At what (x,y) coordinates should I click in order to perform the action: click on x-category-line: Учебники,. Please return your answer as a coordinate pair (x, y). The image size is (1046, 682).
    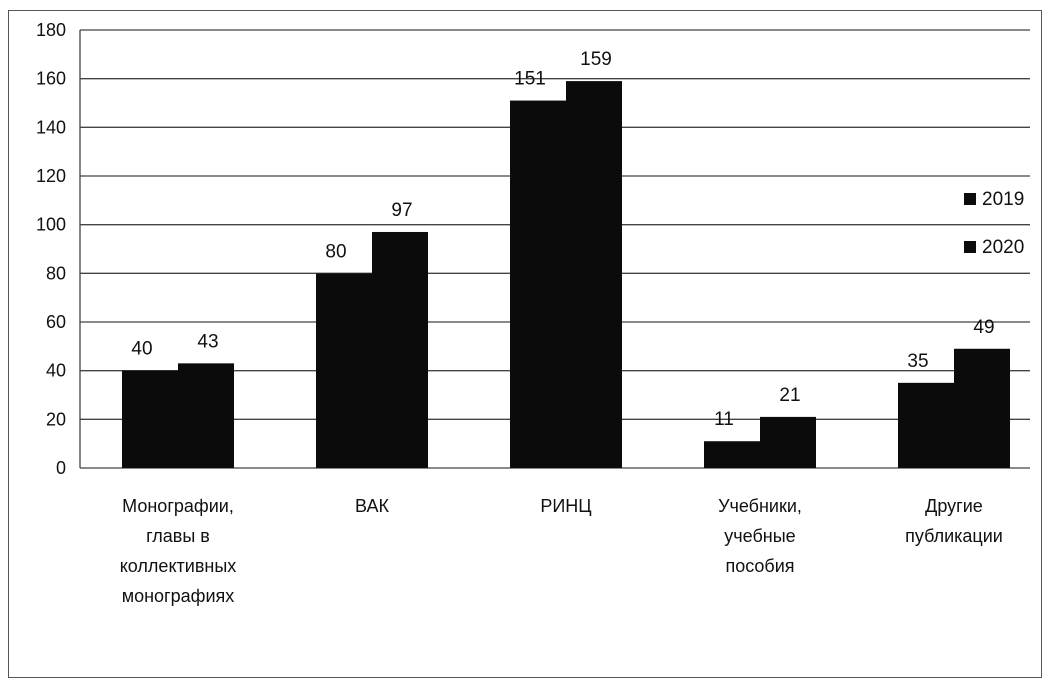
    Looking at the image, I should click on (760, 506).